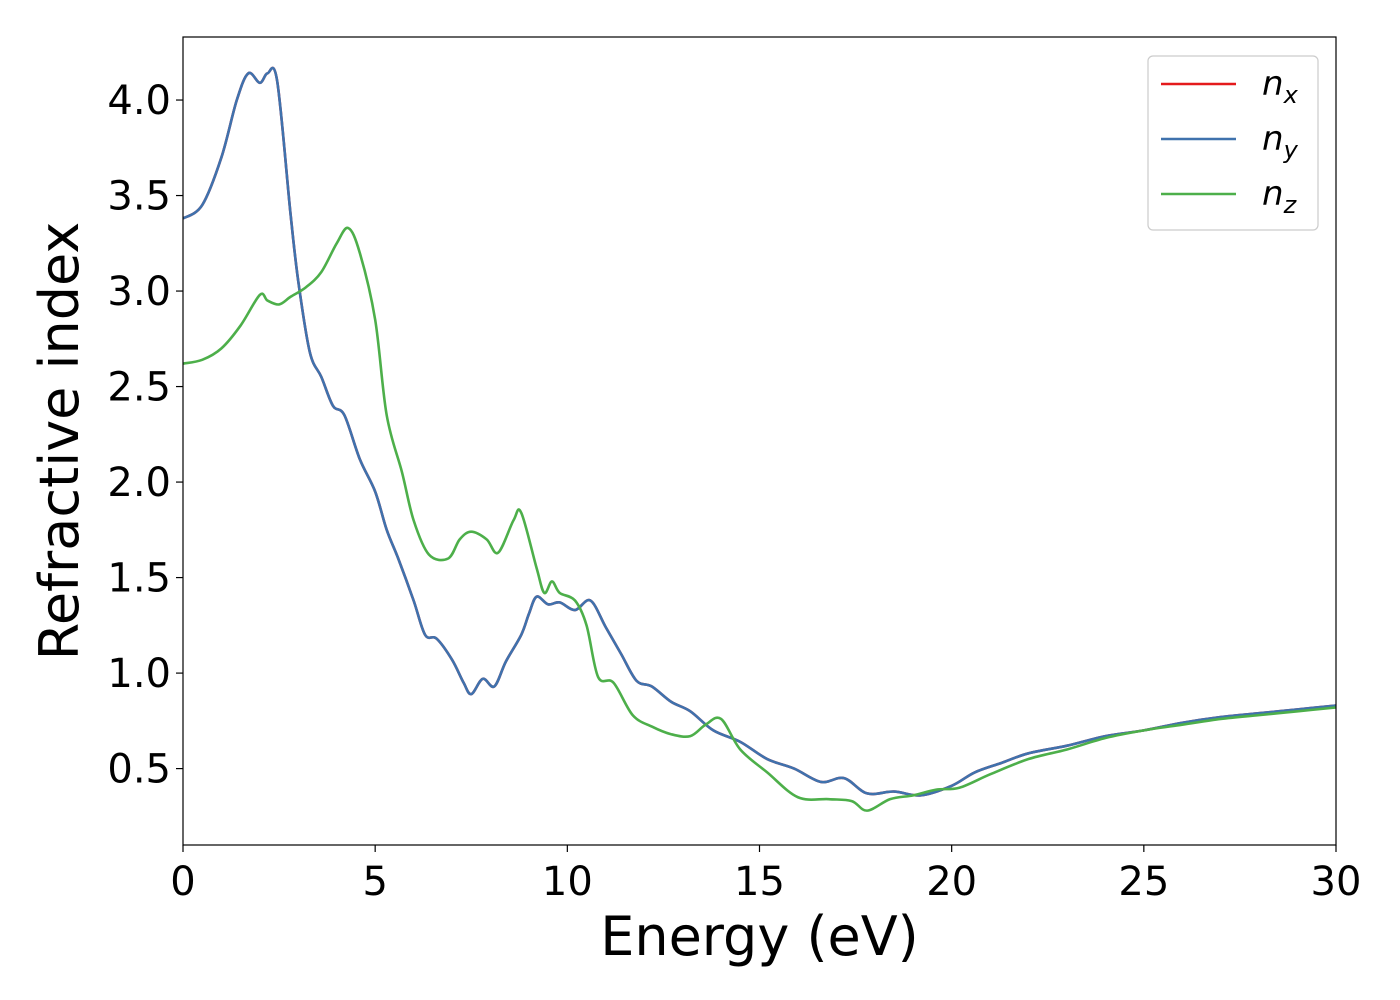  I want to click on x-tick-label: 5, so click(374, 882).